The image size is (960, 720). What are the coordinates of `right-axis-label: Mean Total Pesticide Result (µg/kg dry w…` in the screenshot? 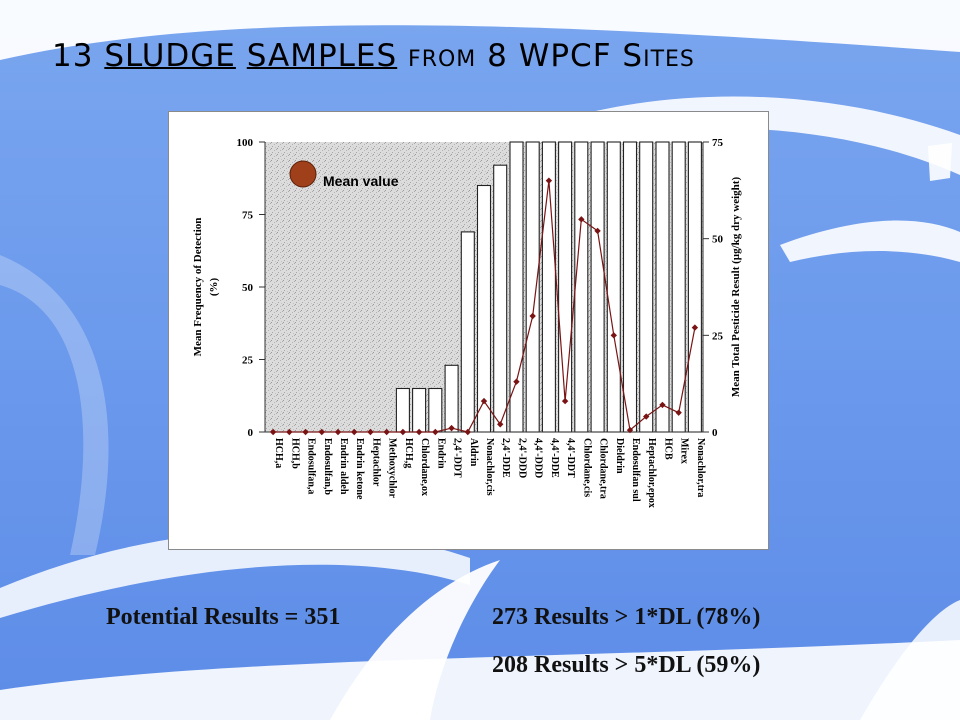 It's located at (736, 287).